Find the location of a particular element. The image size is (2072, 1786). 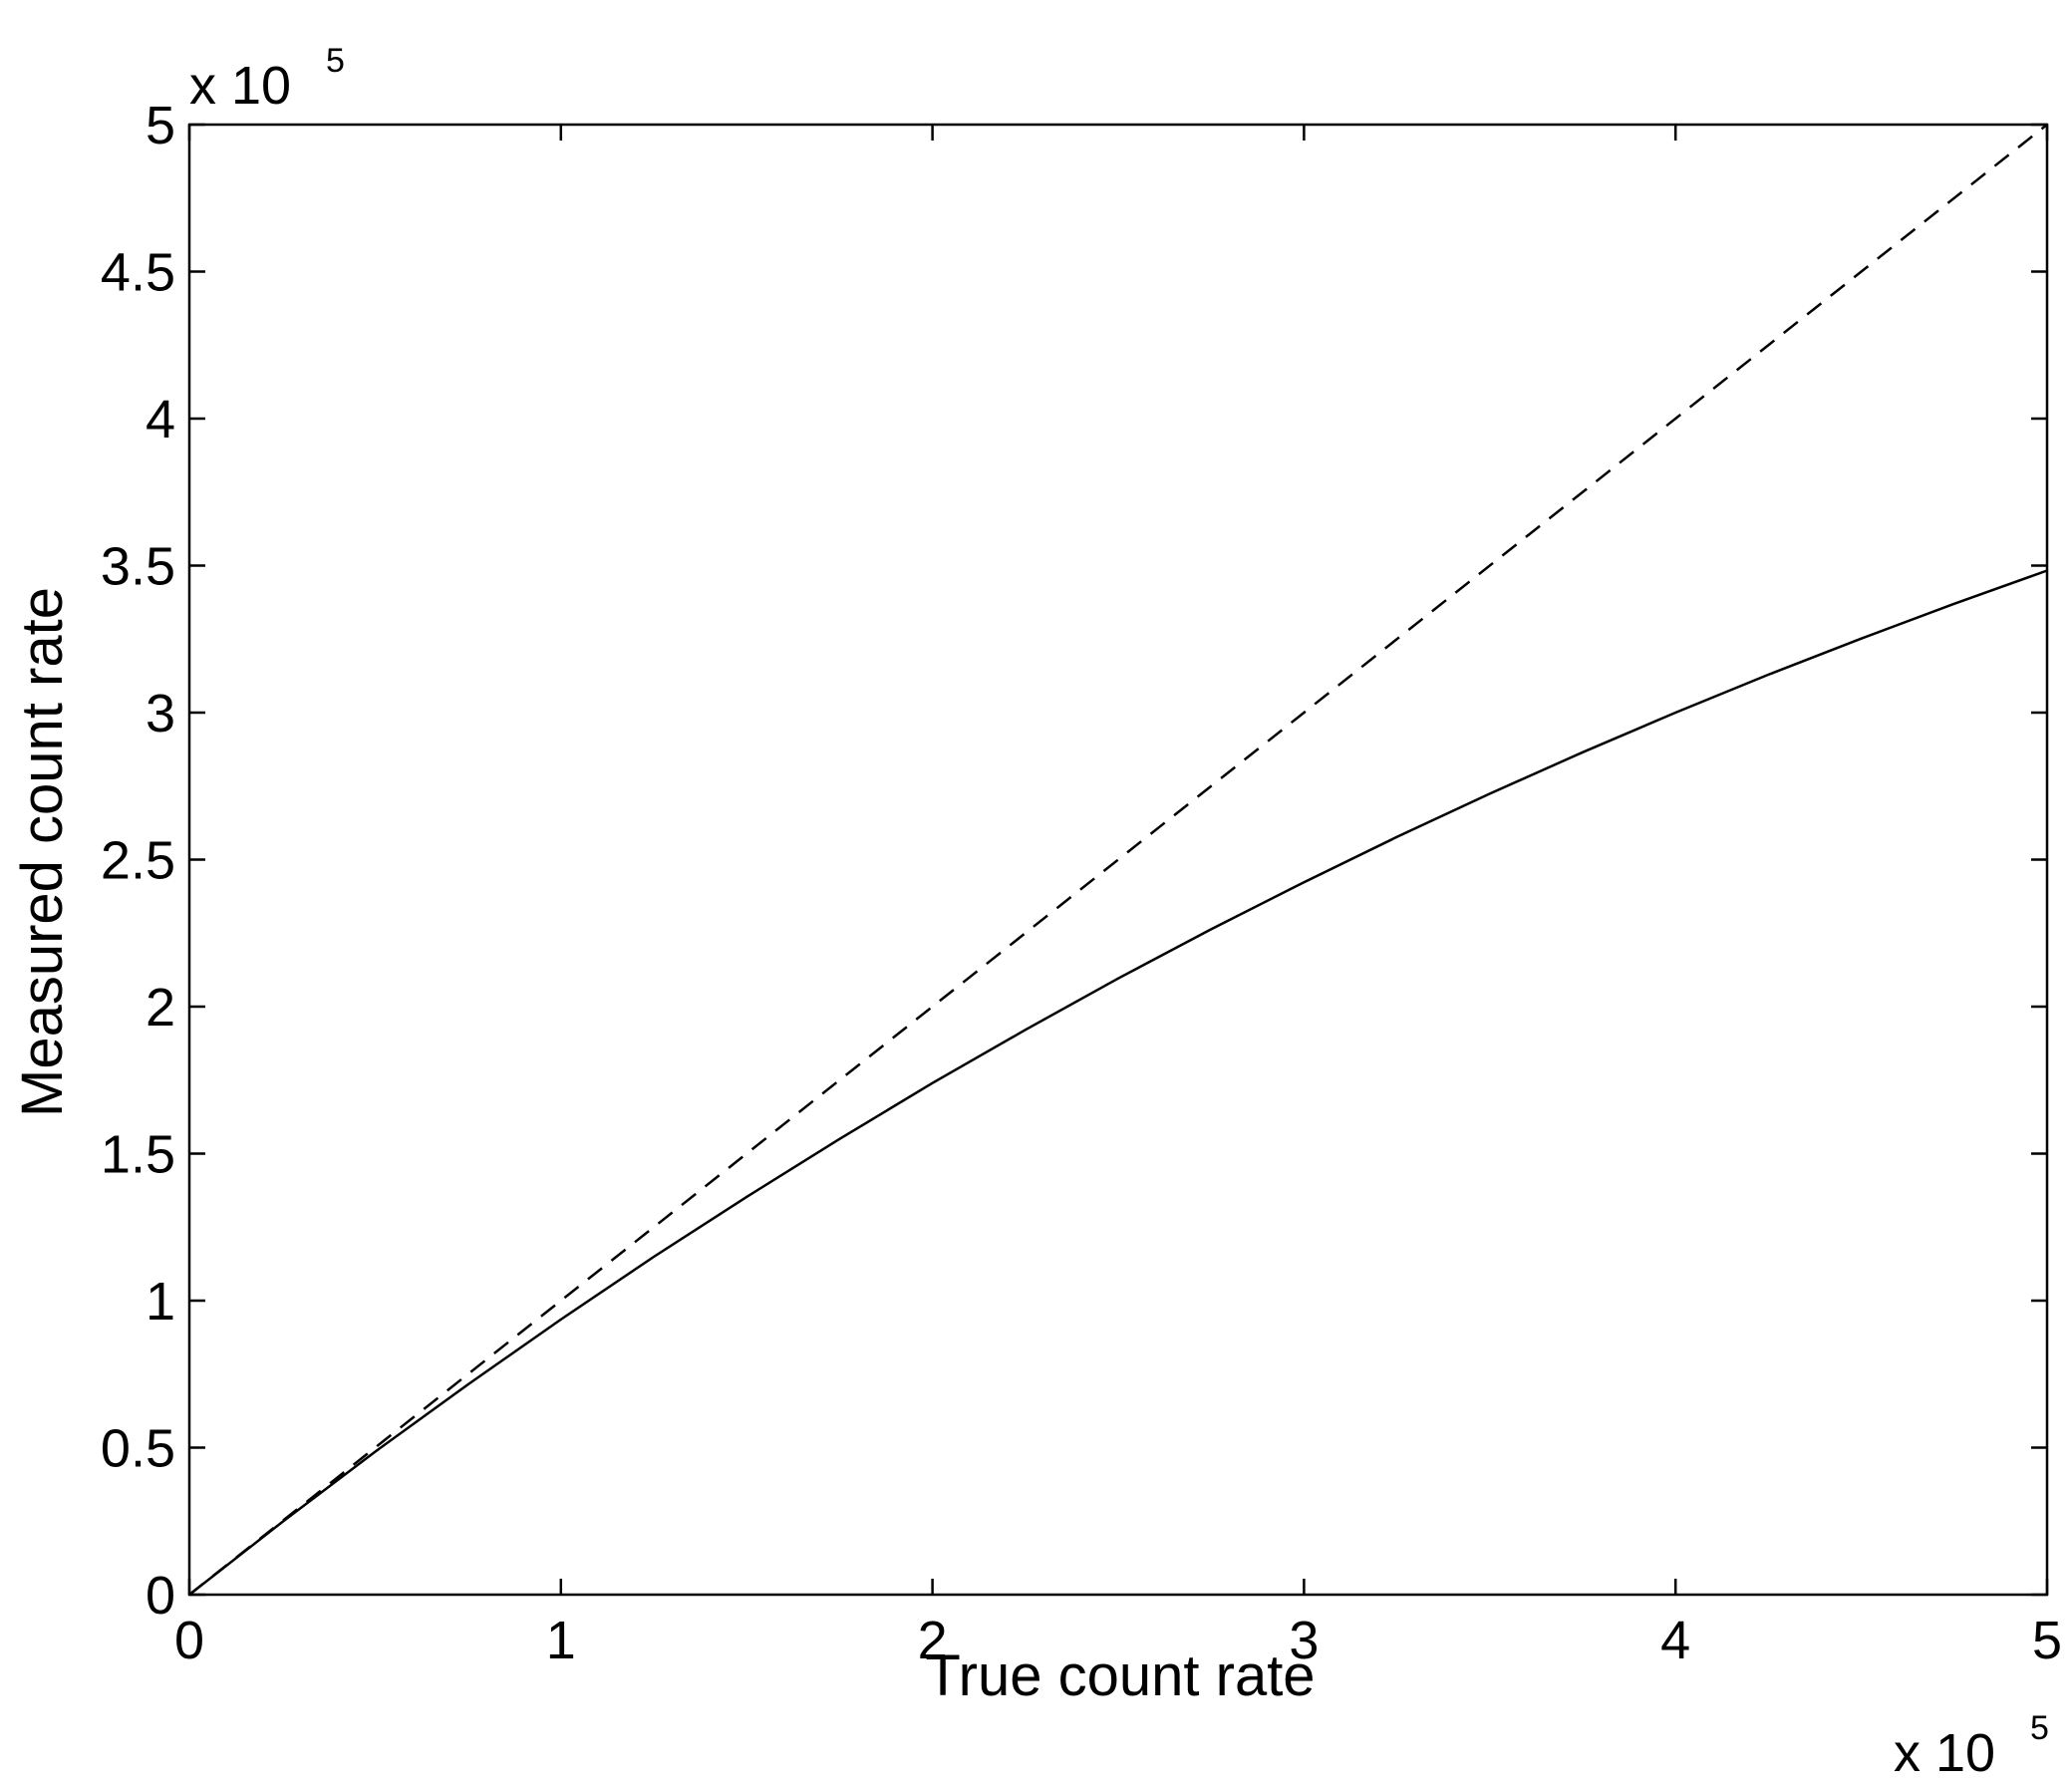

y-tick-label: 0.5 is located at coordinates (138, 1449).